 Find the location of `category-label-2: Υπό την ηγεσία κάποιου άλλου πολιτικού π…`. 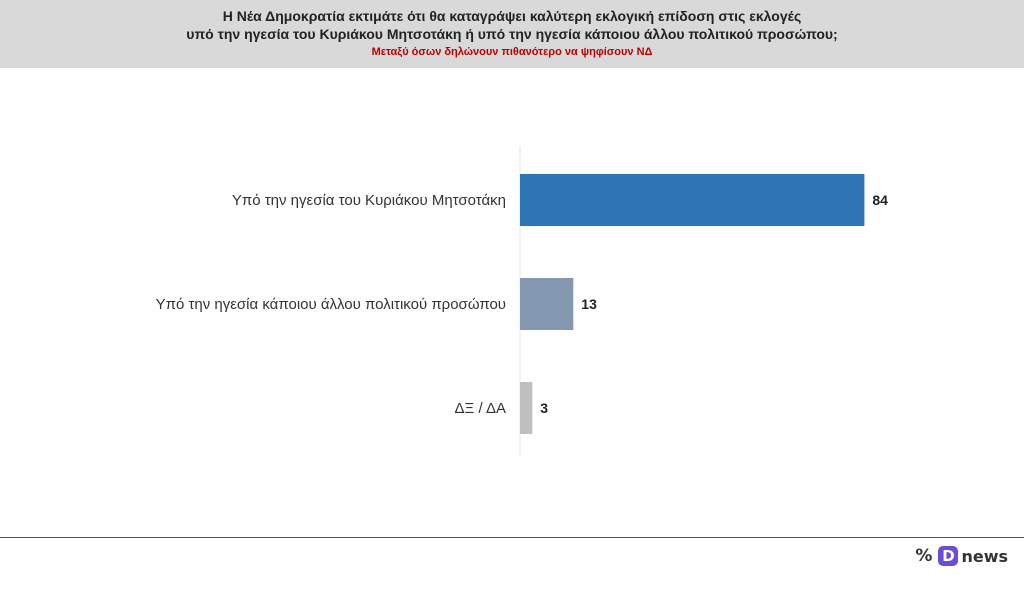

category-label-2: Υπό την ηγεσία κάποιου άλλου πολιτικού π… is located at coordinates (331, 304).